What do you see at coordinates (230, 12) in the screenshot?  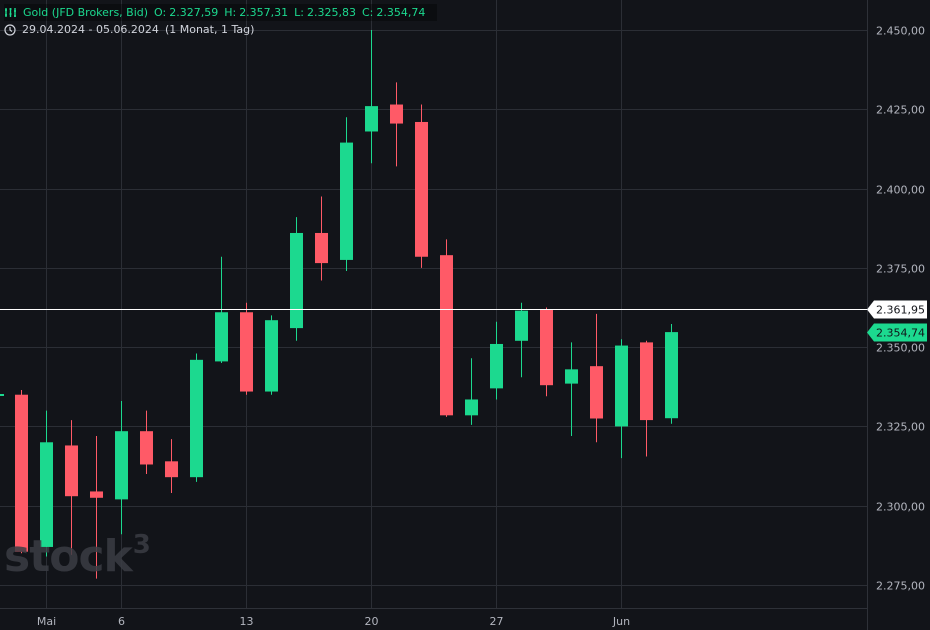 I see `high-label: H:` at bounding box center [230, 12].